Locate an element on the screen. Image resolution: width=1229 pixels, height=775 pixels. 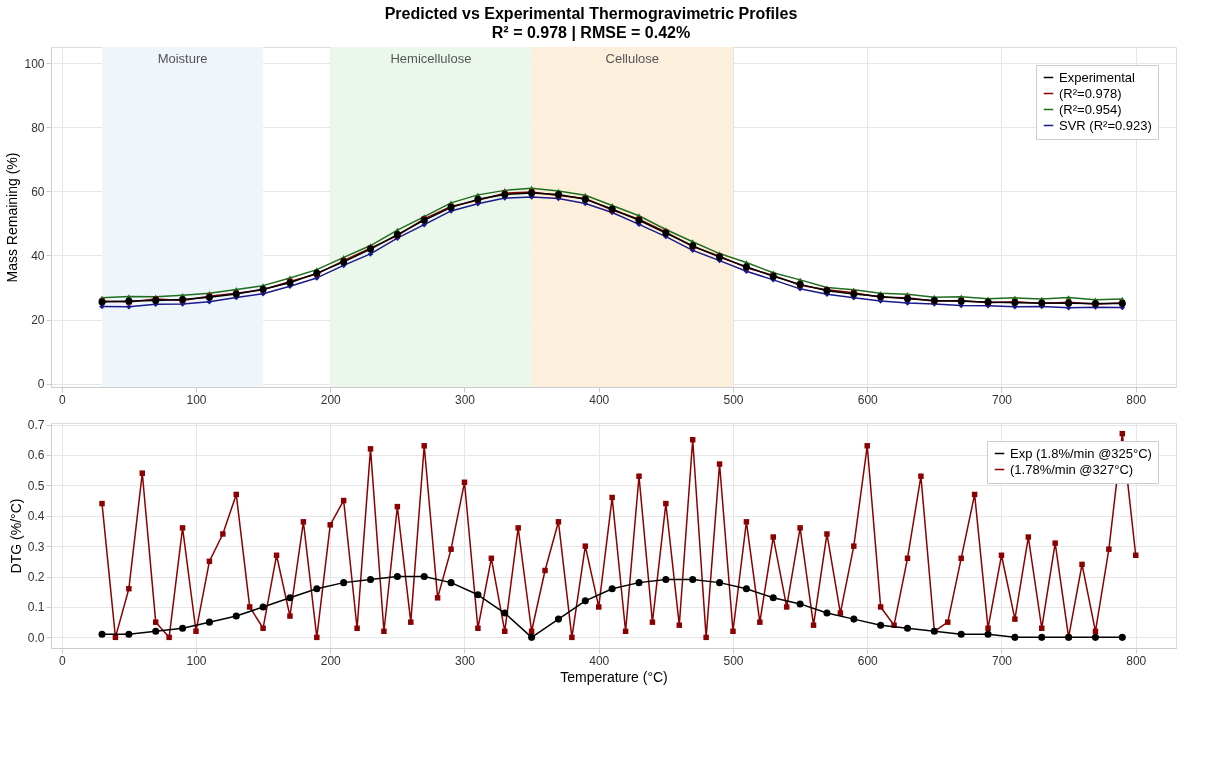
y-tick-label: 60 is located at coordinates (38, 191).